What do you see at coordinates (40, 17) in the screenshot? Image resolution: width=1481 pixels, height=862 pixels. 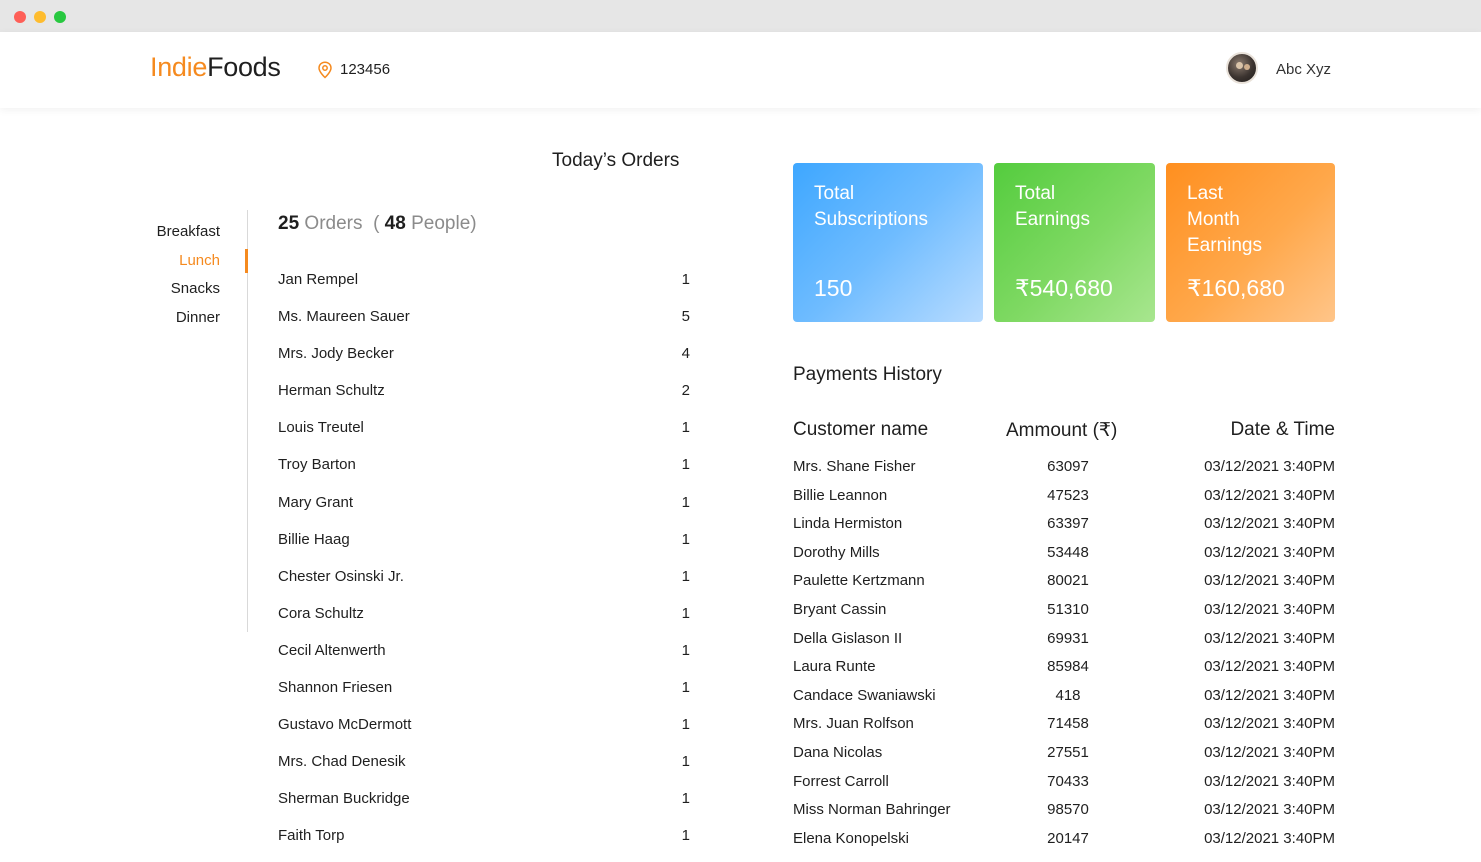 I see `minimize-window-button` at bounding box center [40, 17].